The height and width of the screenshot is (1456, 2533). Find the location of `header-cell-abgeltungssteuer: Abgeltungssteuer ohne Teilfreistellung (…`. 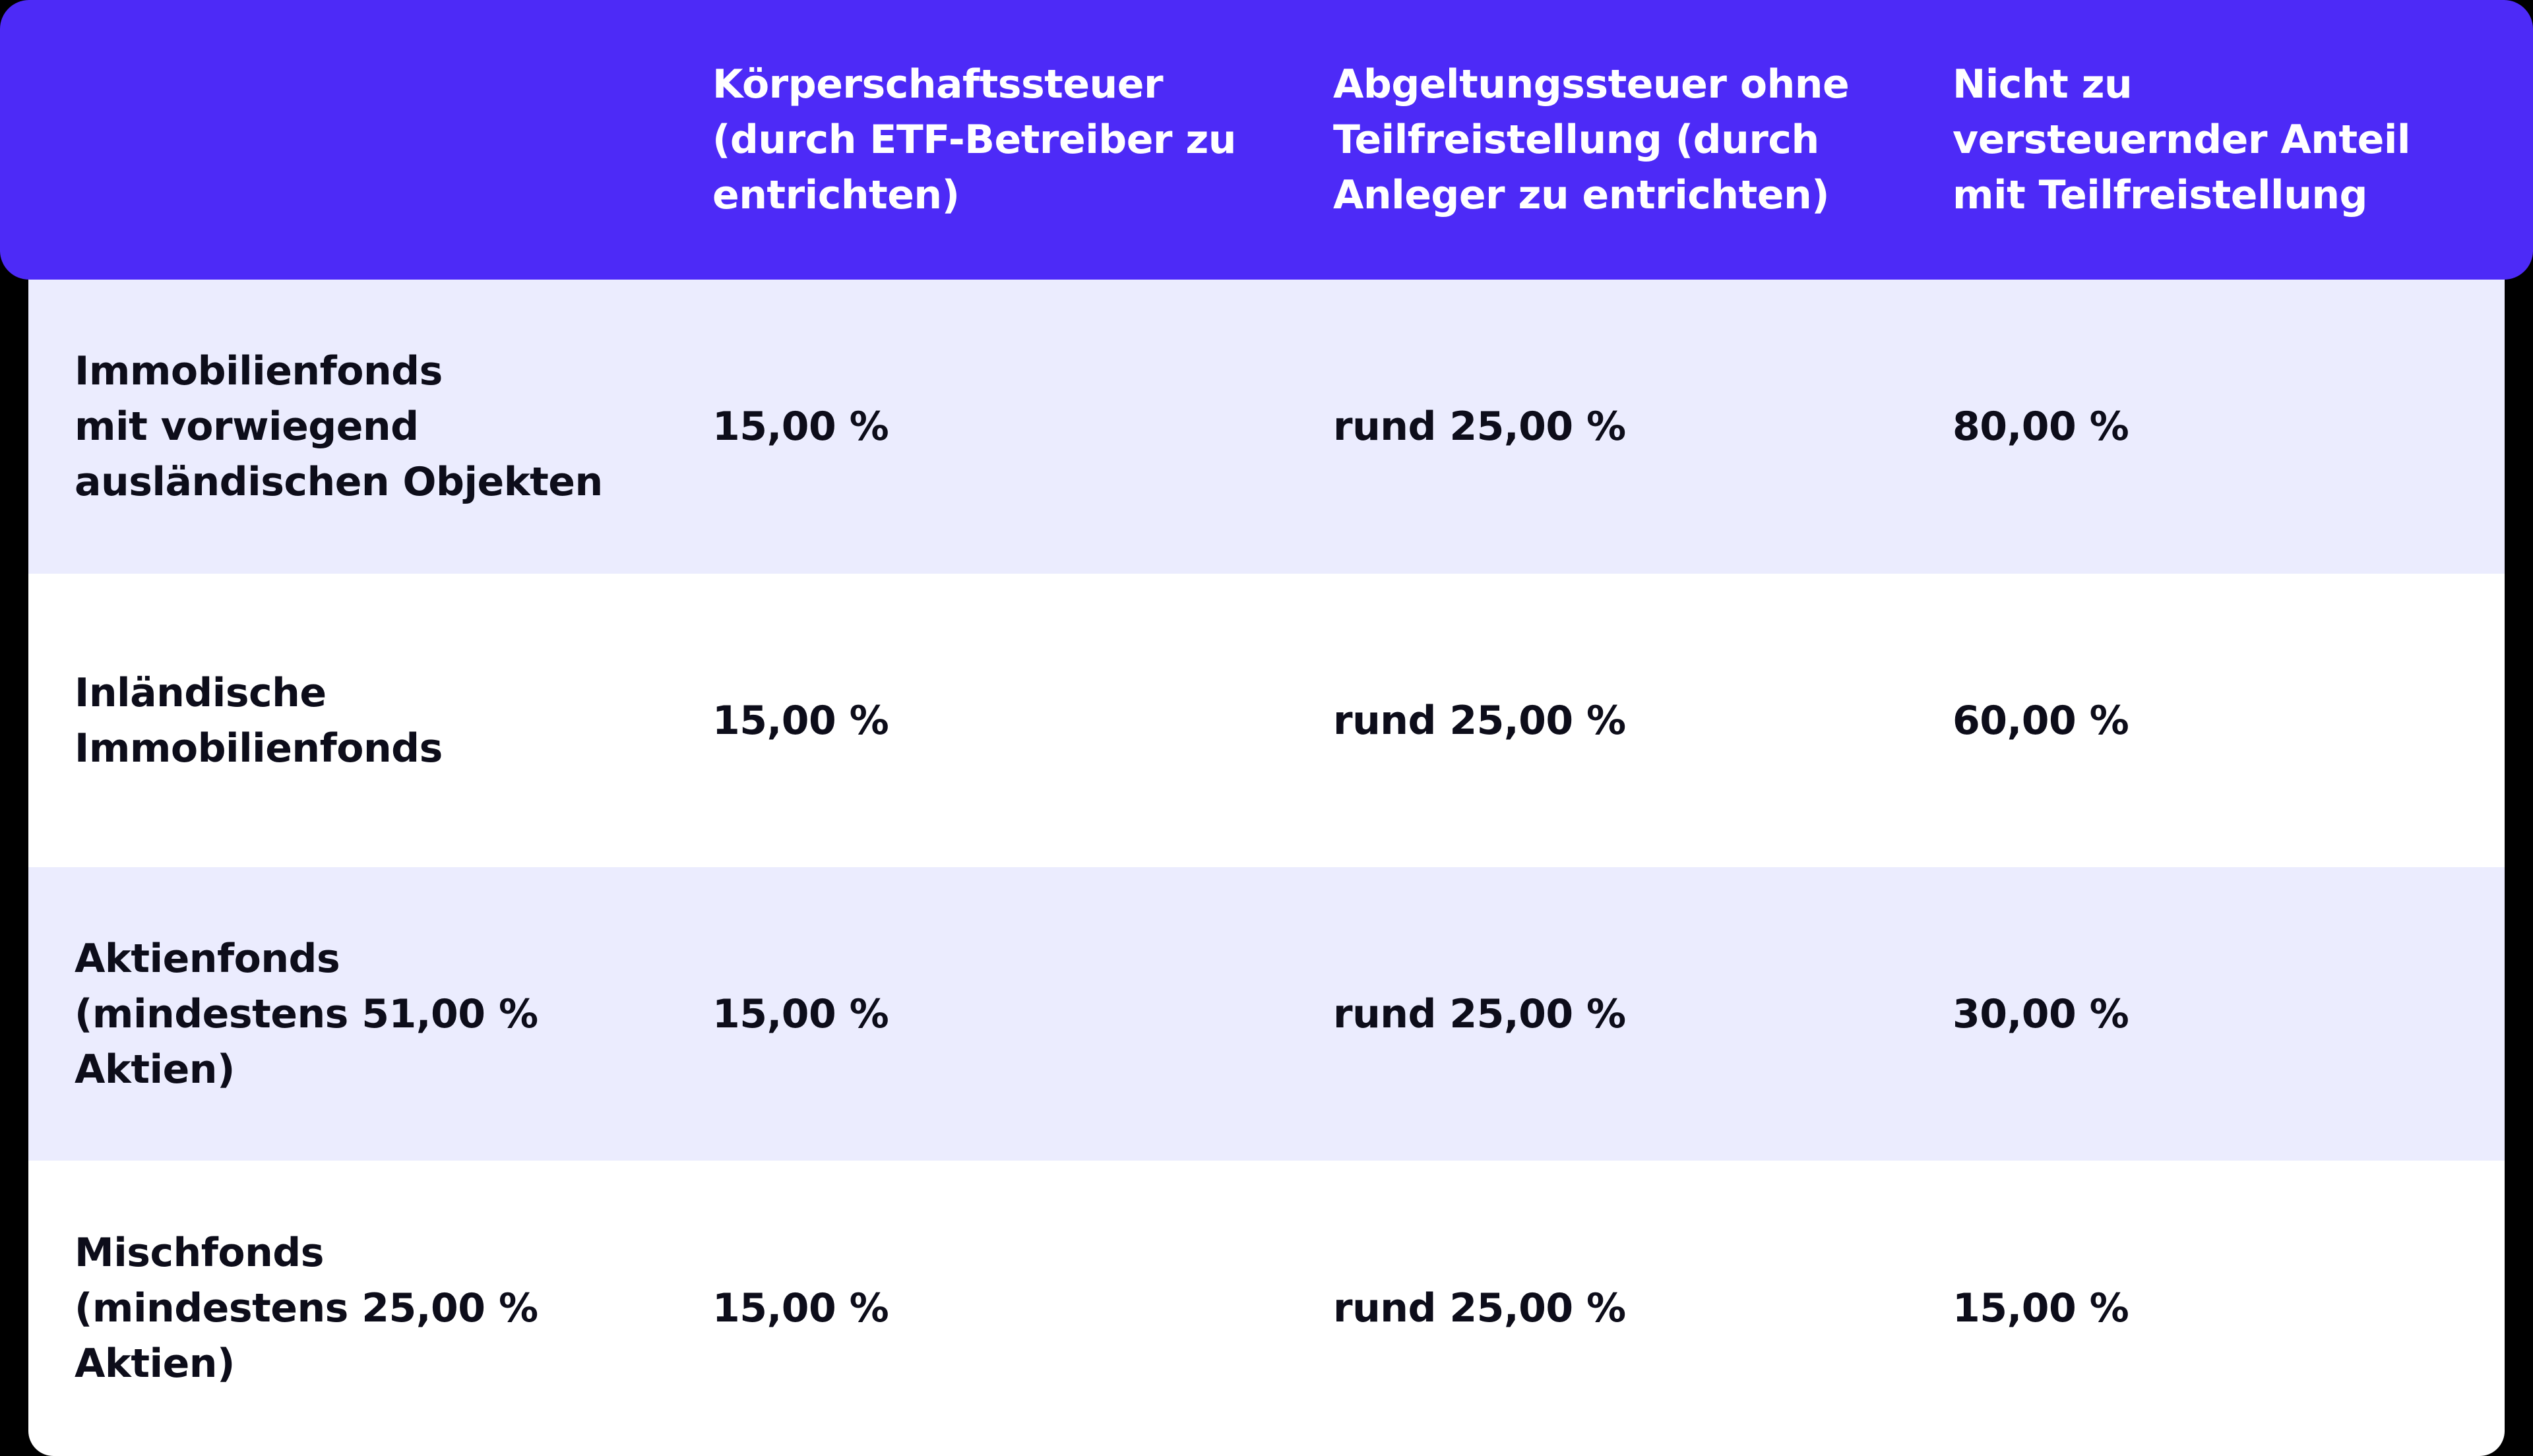

header-cell-abgeltungssteuer: Abgeltungssteuer ohne Teilfreistellung (… is located at coordinates (1591, 139).